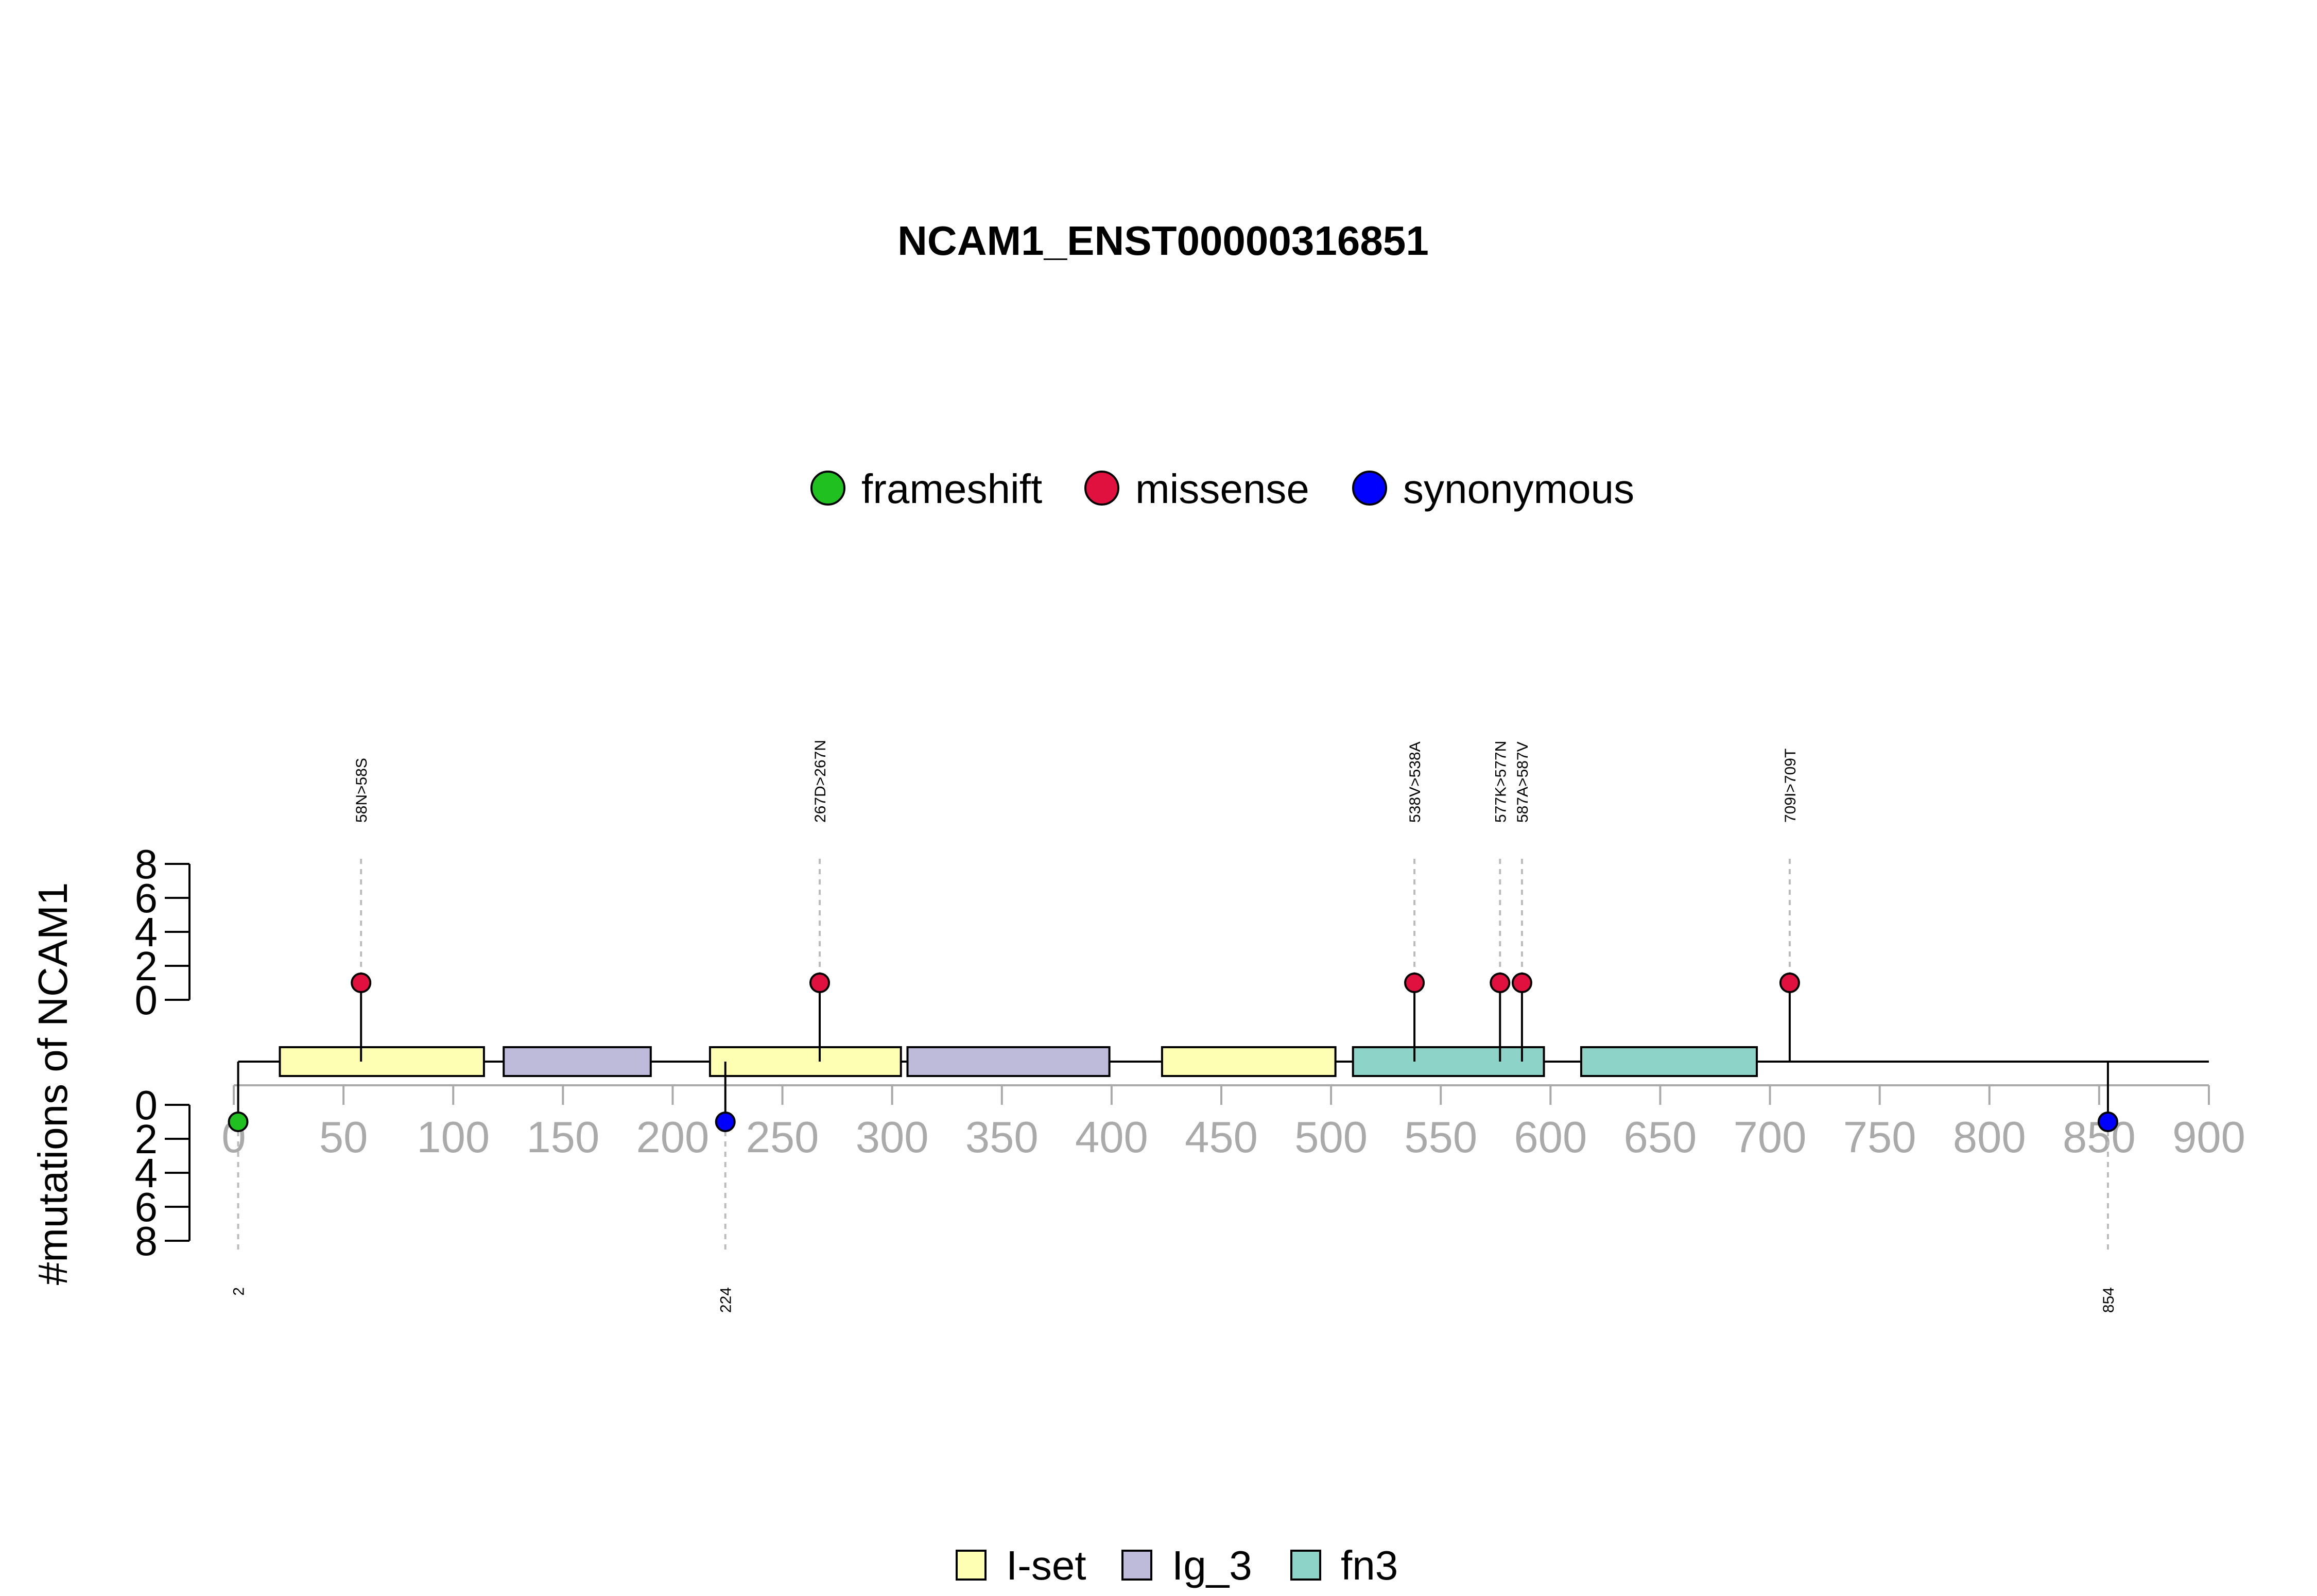 The width and height of the screenshot is (2317, 1596). What do you see at coordinates (1111, 1138) in the screenshot?
I see `x-tick-label: 400` at bounding box center [1111, 1138].